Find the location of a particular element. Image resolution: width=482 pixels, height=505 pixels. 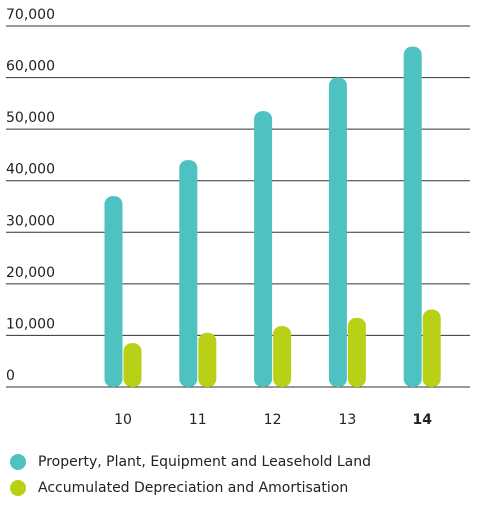

y-tick-label: 60,000 is located at coordinates (30, 67).